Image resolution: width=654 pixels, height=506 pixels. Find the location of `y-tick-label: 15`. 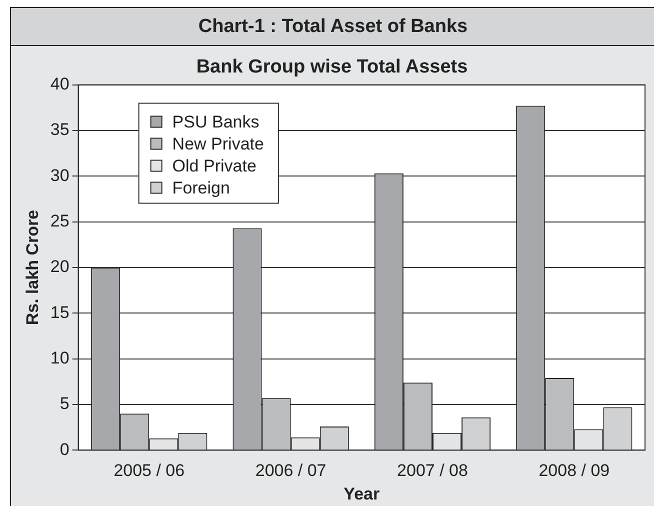

y-tick-label: 15 is located at coordinates (60, 312).